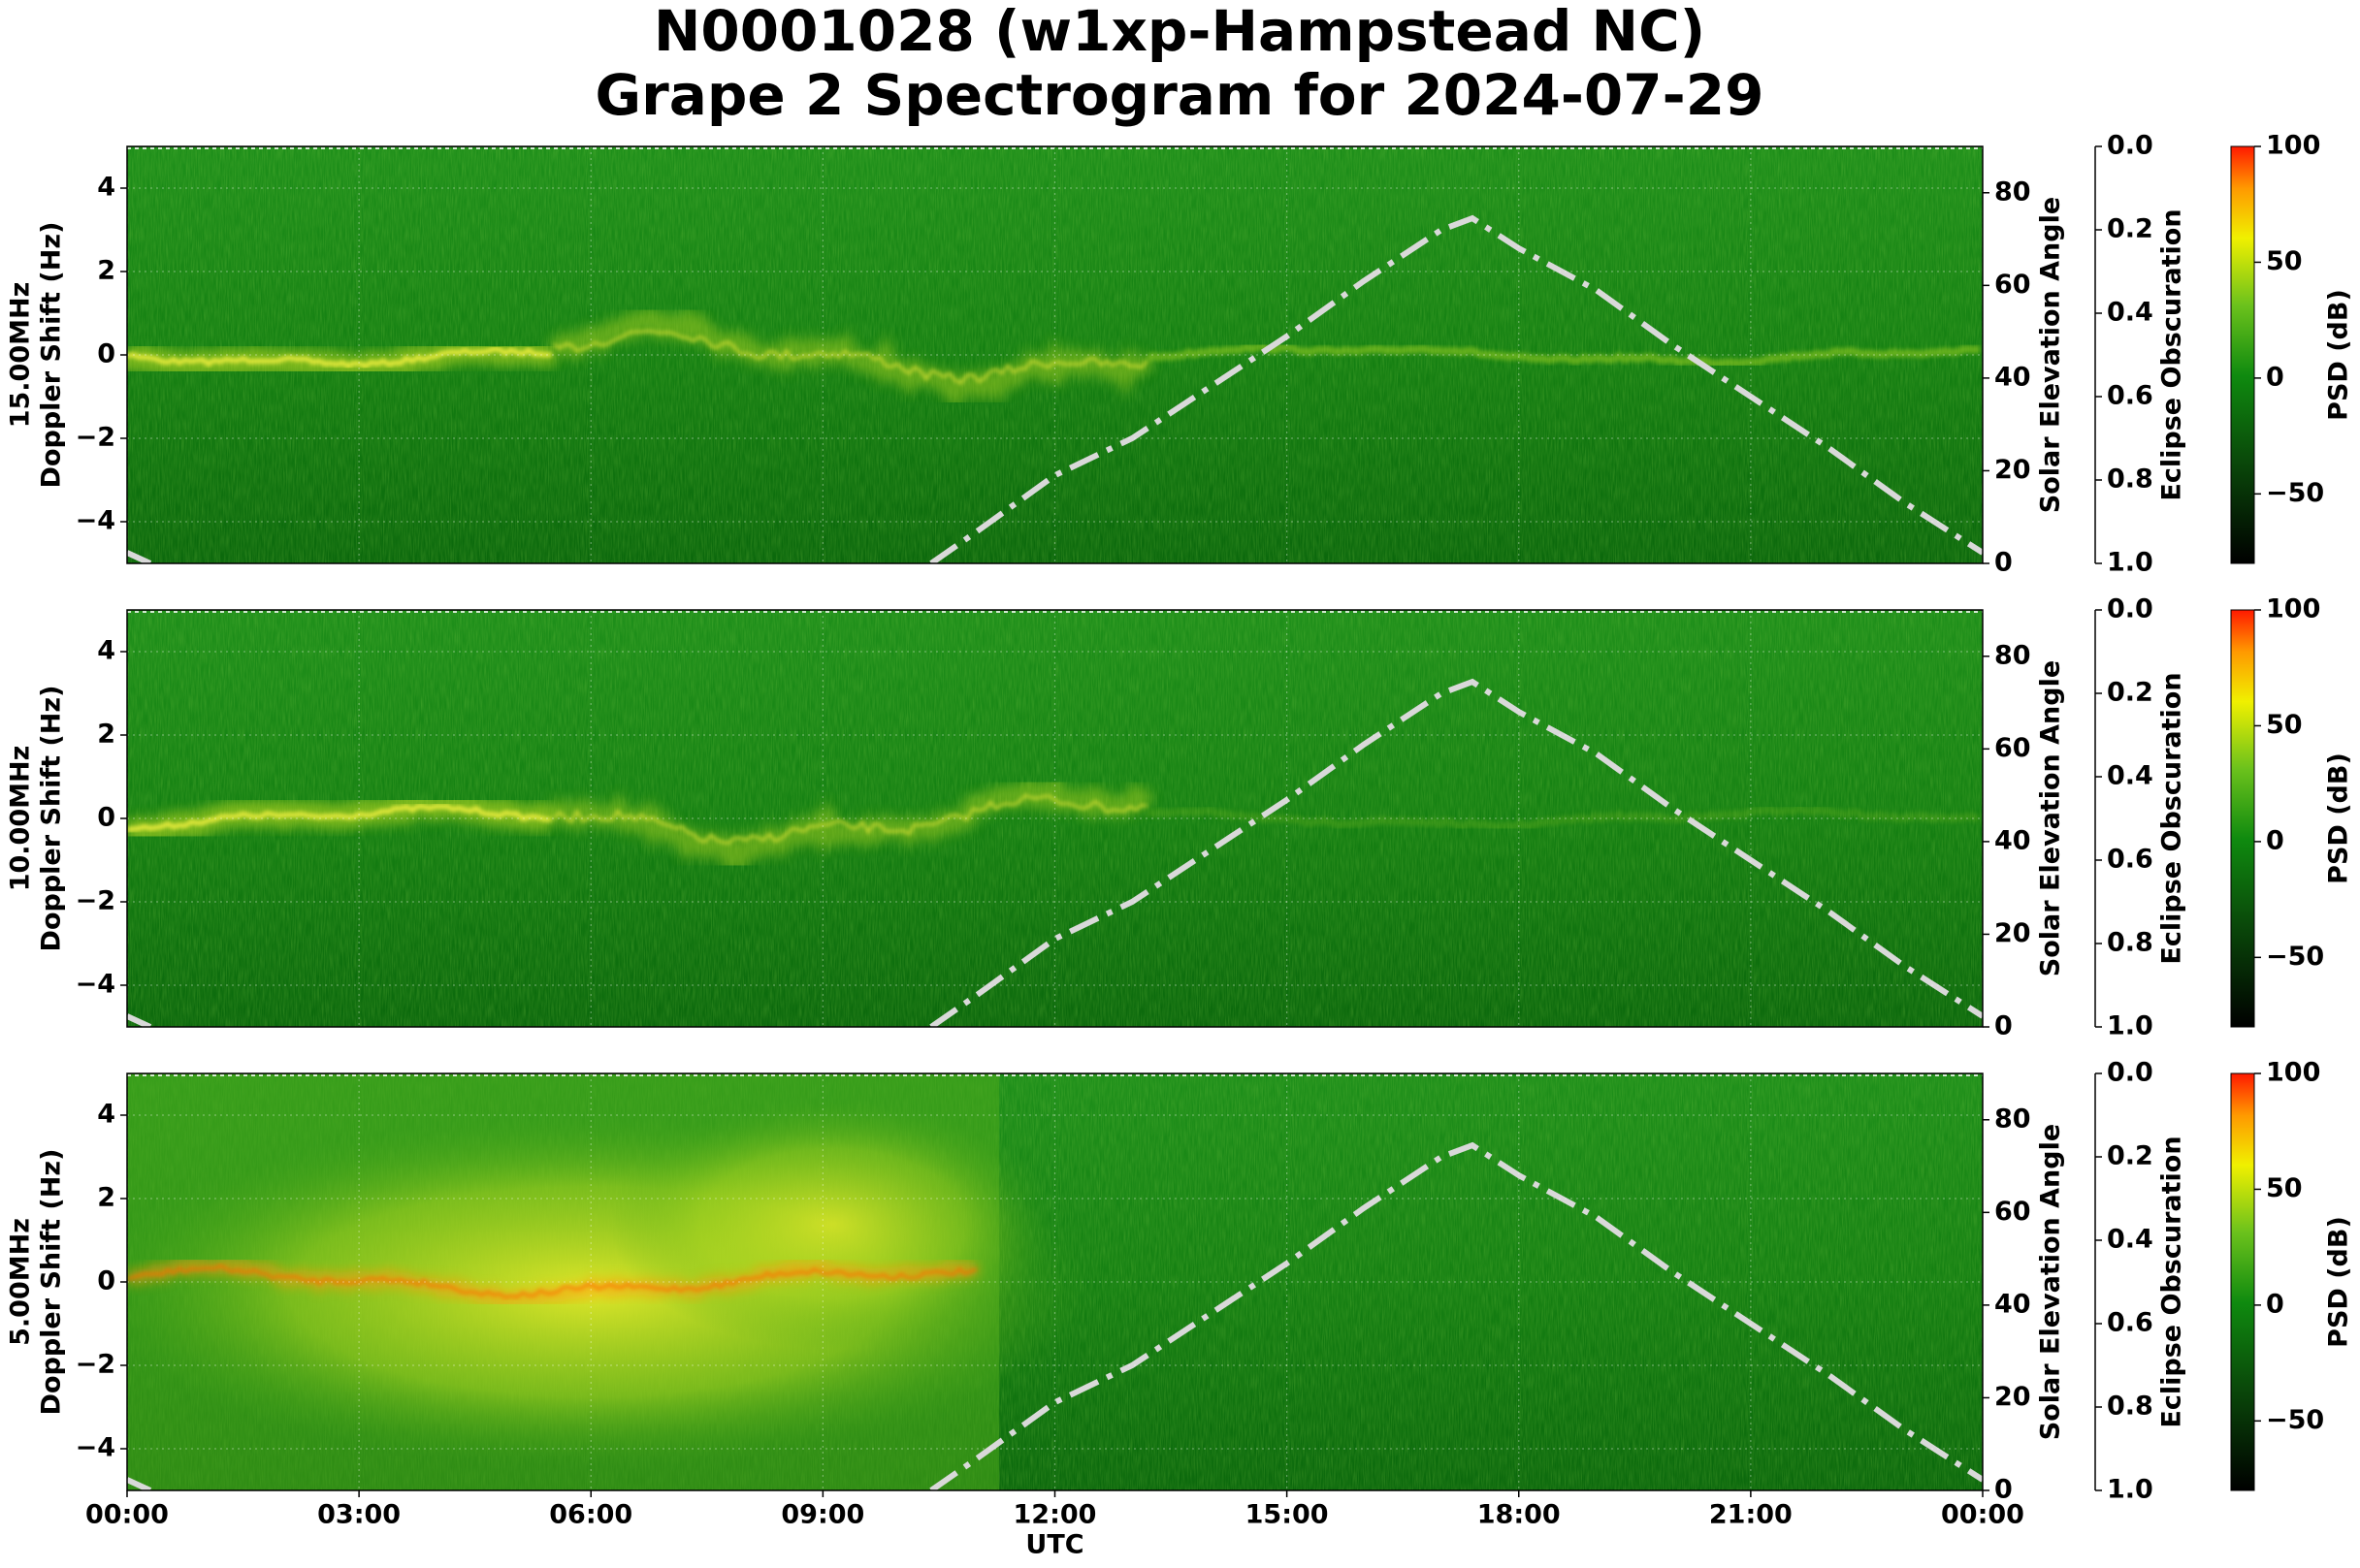 The image size is (2360, 1568). What do you see at coordinates (832, 1224) in the screenshot?
I see `spectrogram-cloud` at bounding box center [832, 1224].